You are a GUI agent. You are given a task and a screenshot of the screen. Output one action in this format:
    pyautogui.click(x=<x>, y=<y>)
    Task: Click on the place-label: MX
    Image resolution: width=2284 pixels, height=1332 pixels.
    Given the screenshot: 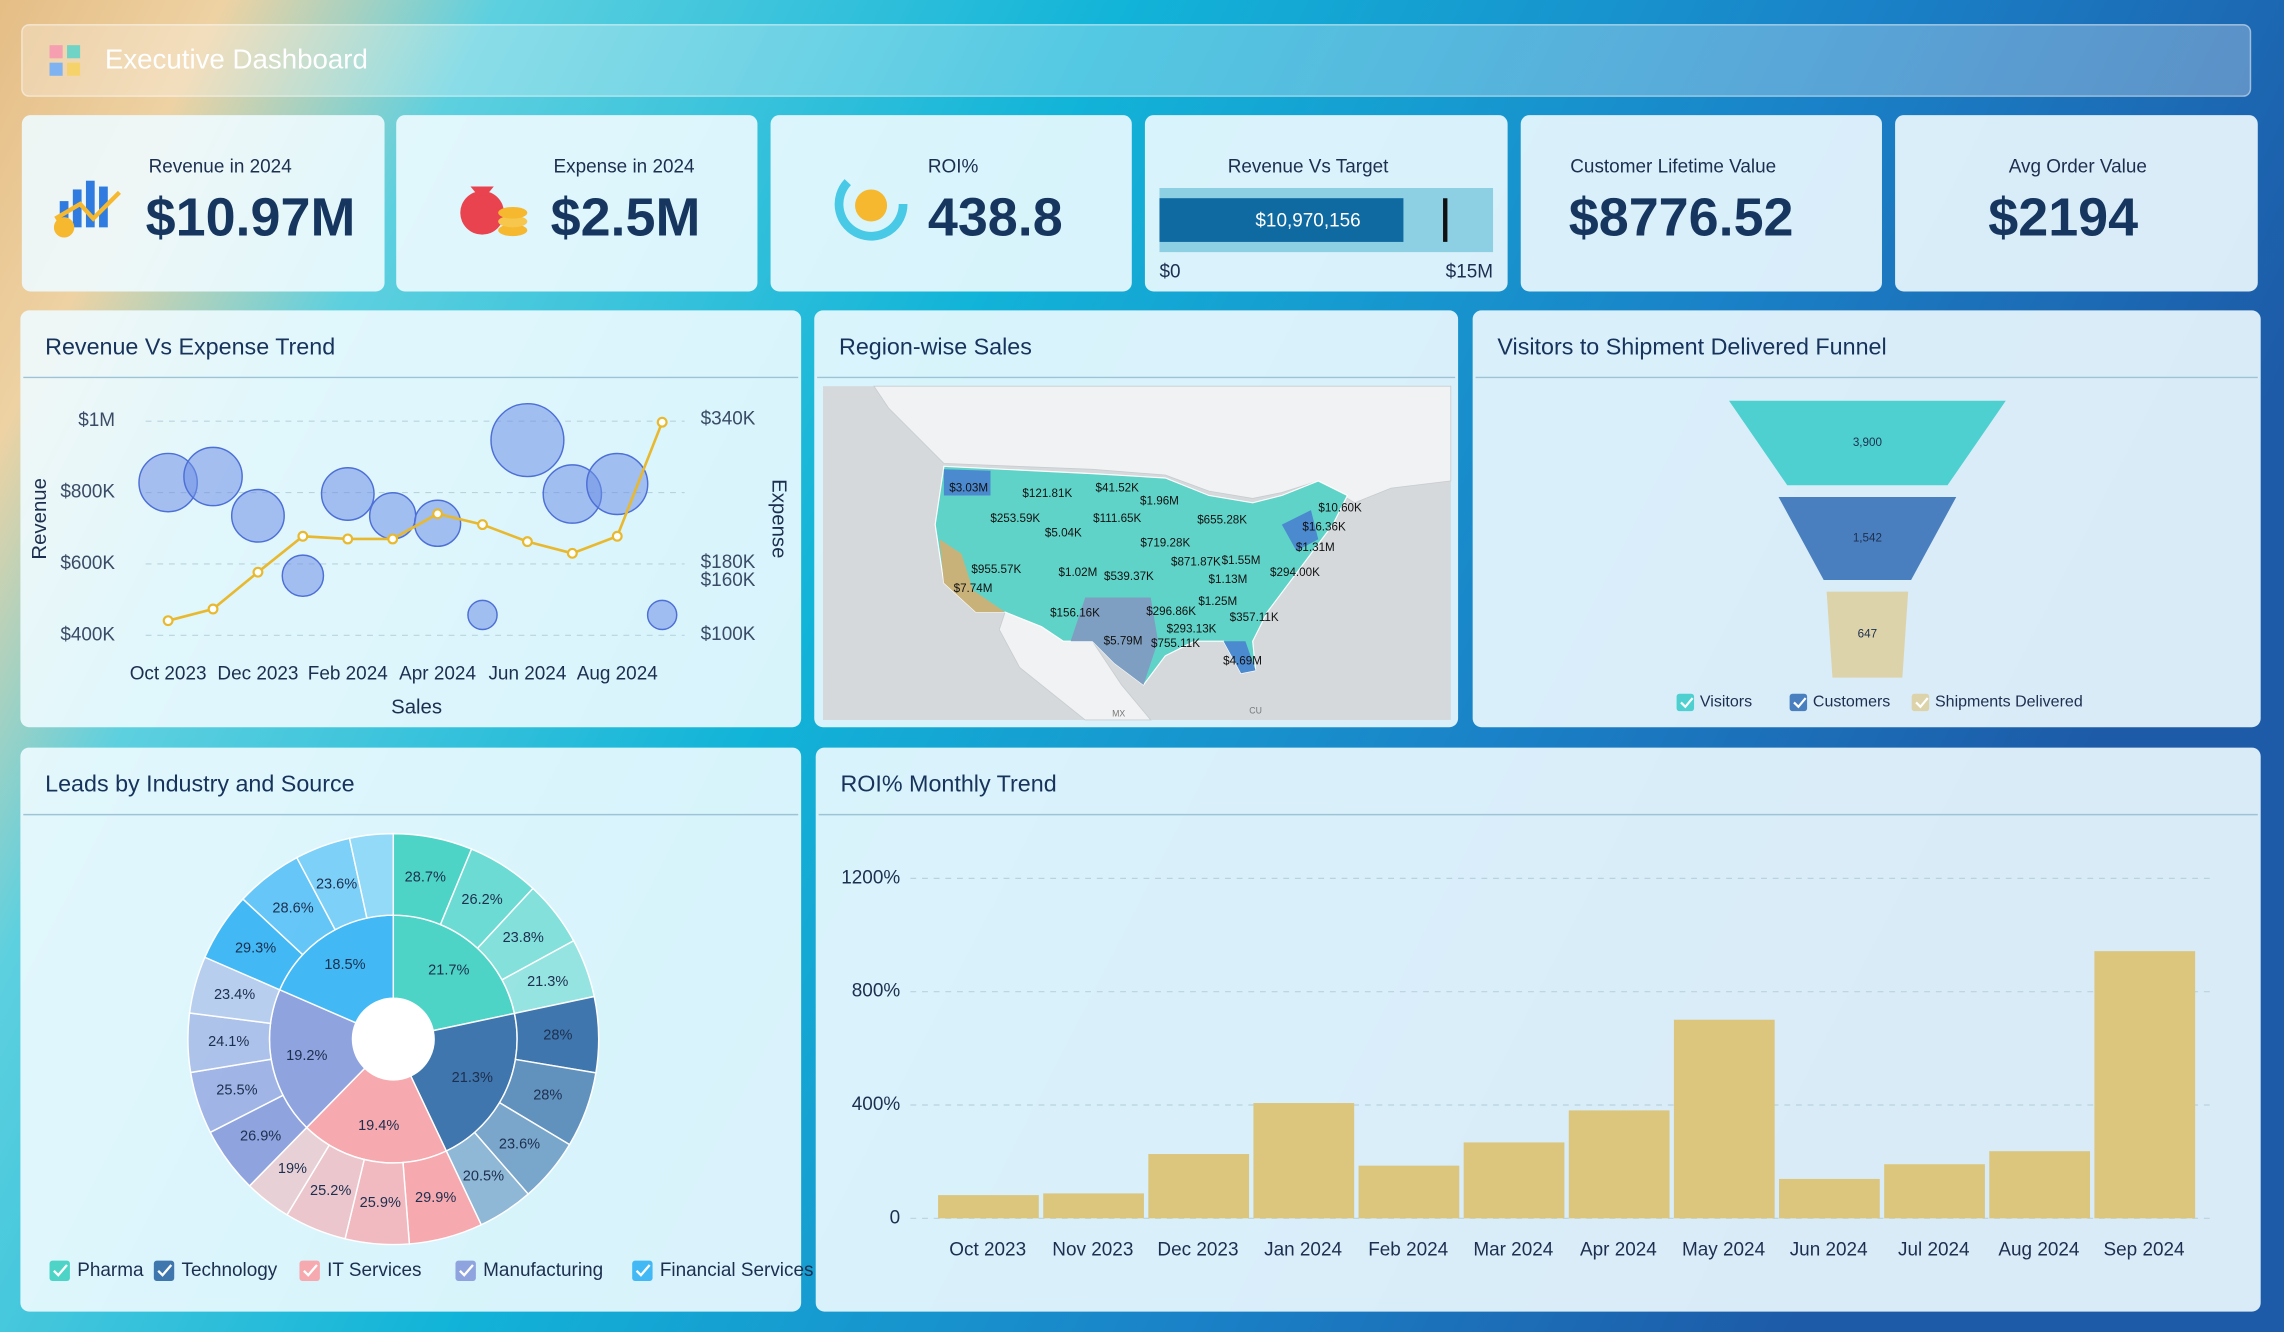 What is the action you would take?
    pyautogui.click(x=1118, y=713)
    